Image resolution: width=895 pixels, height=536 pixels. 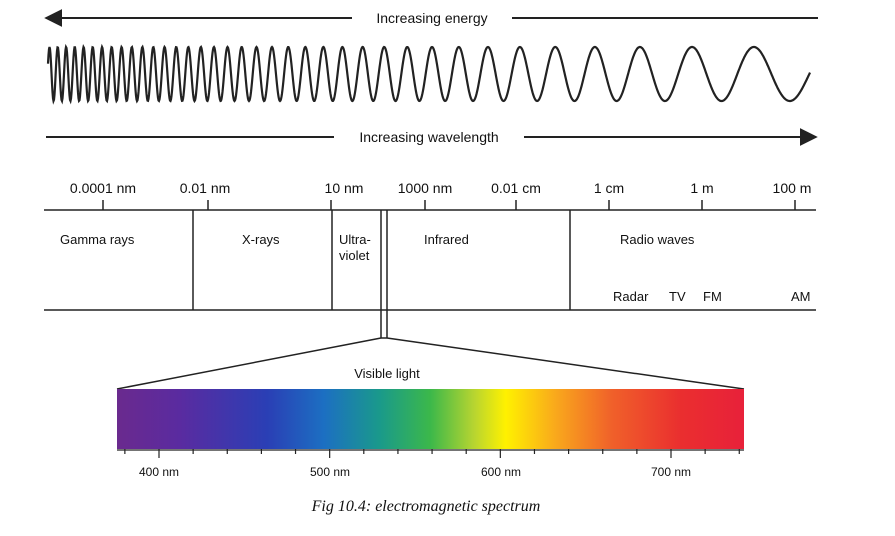 I want to click on energy-arrow-label: Increasing energy, so click(x=431, y=18).